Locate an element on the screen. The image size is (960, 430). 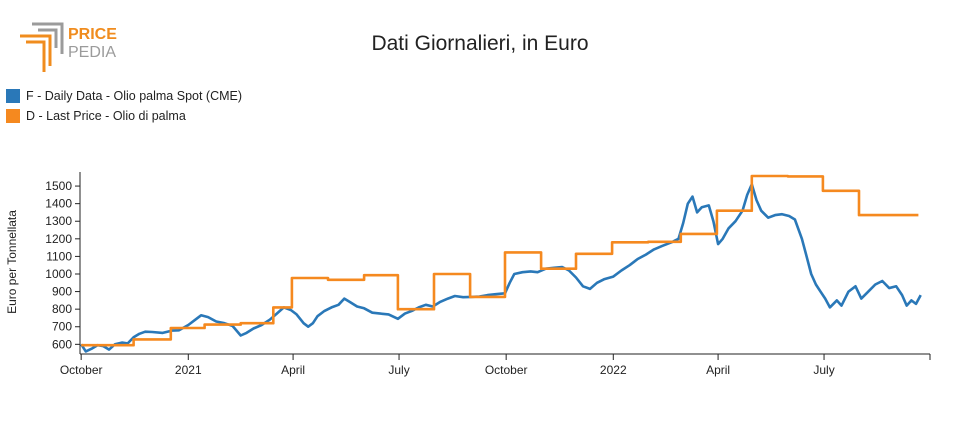
y-axis: 600 700 800 900 1000 1100 1200 1300 1400 1500 is located at coordinates (63, 263).